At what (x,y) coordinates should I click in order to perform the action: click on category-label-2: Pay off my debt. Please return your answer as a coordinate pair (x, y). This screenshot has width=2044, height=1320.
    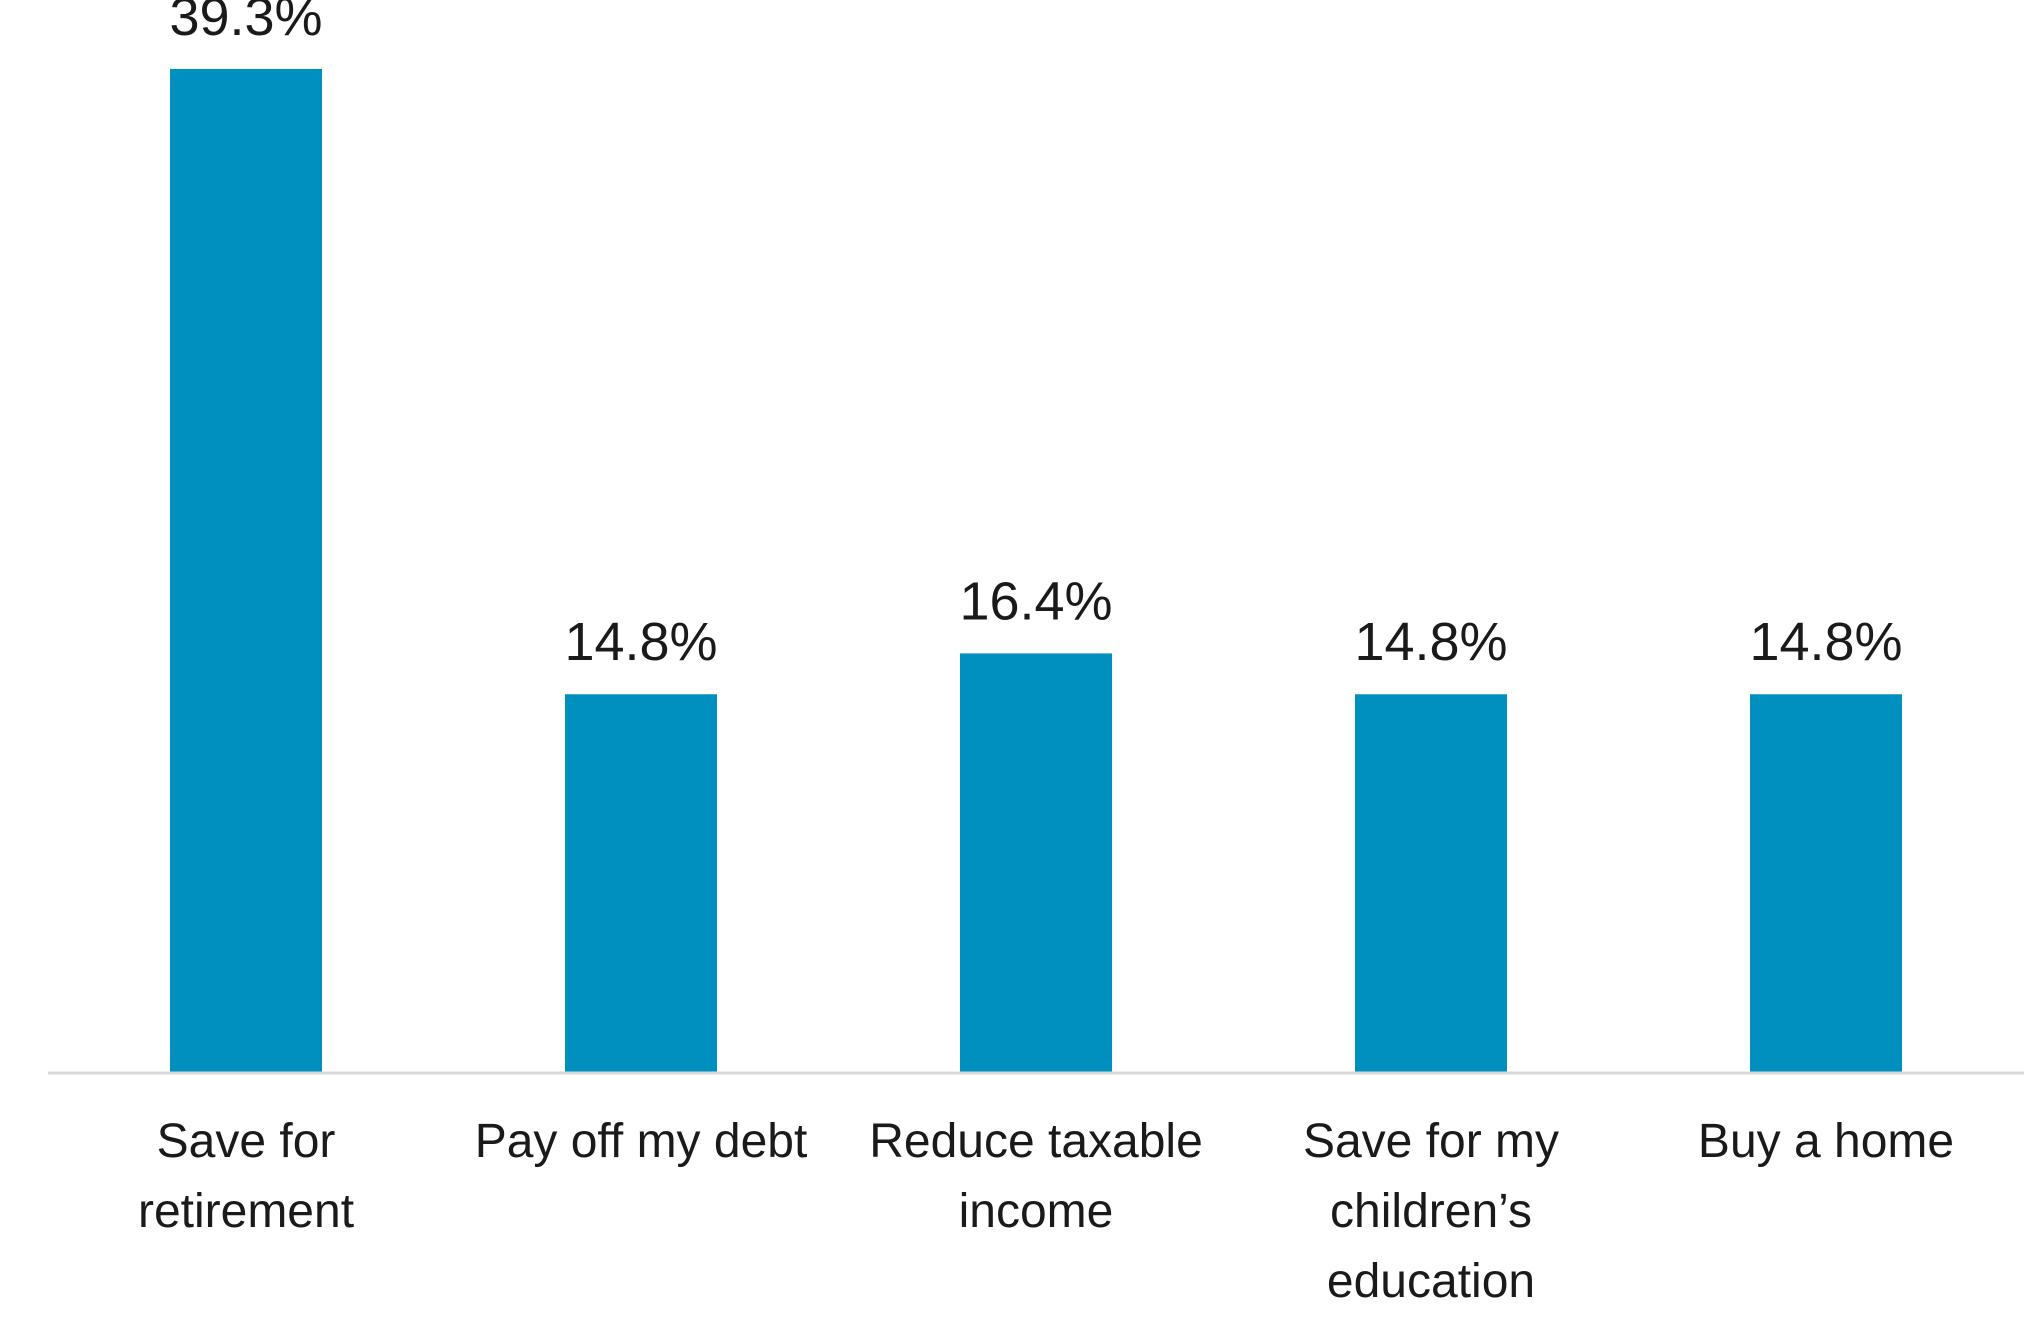
    Looking at the image, I should click on (641, 1141).